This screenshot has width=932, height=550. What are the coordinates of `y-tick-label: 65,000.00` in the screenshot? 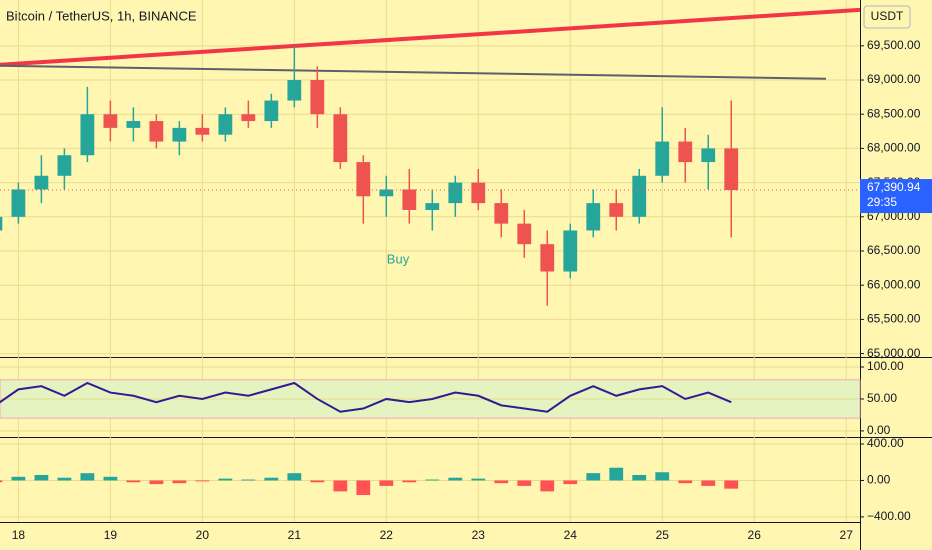 It's located at (894, 353).